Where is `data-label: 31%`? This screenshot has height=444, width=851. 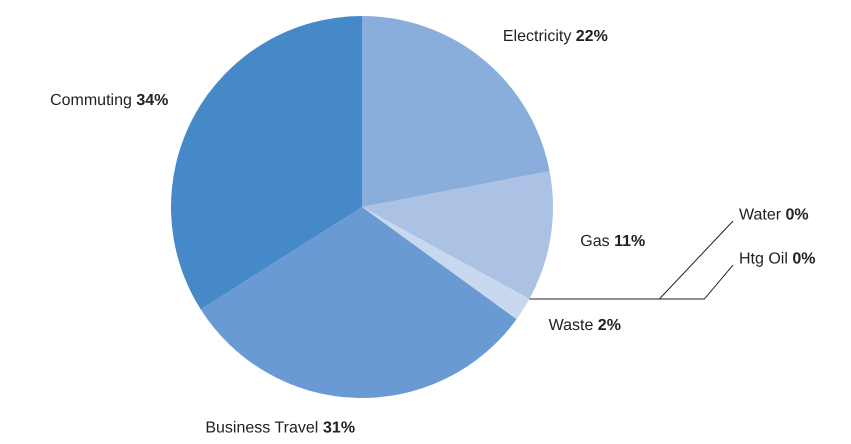 data-label: 31% is located at coordinates (339, 427).